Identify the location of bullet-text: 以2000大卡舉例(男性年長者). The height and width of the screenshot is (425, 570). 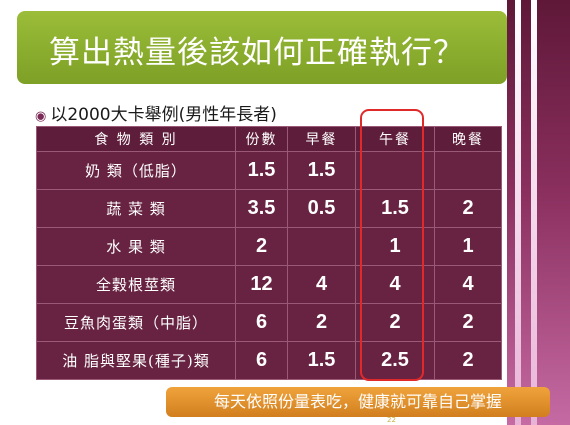
(163, 115).